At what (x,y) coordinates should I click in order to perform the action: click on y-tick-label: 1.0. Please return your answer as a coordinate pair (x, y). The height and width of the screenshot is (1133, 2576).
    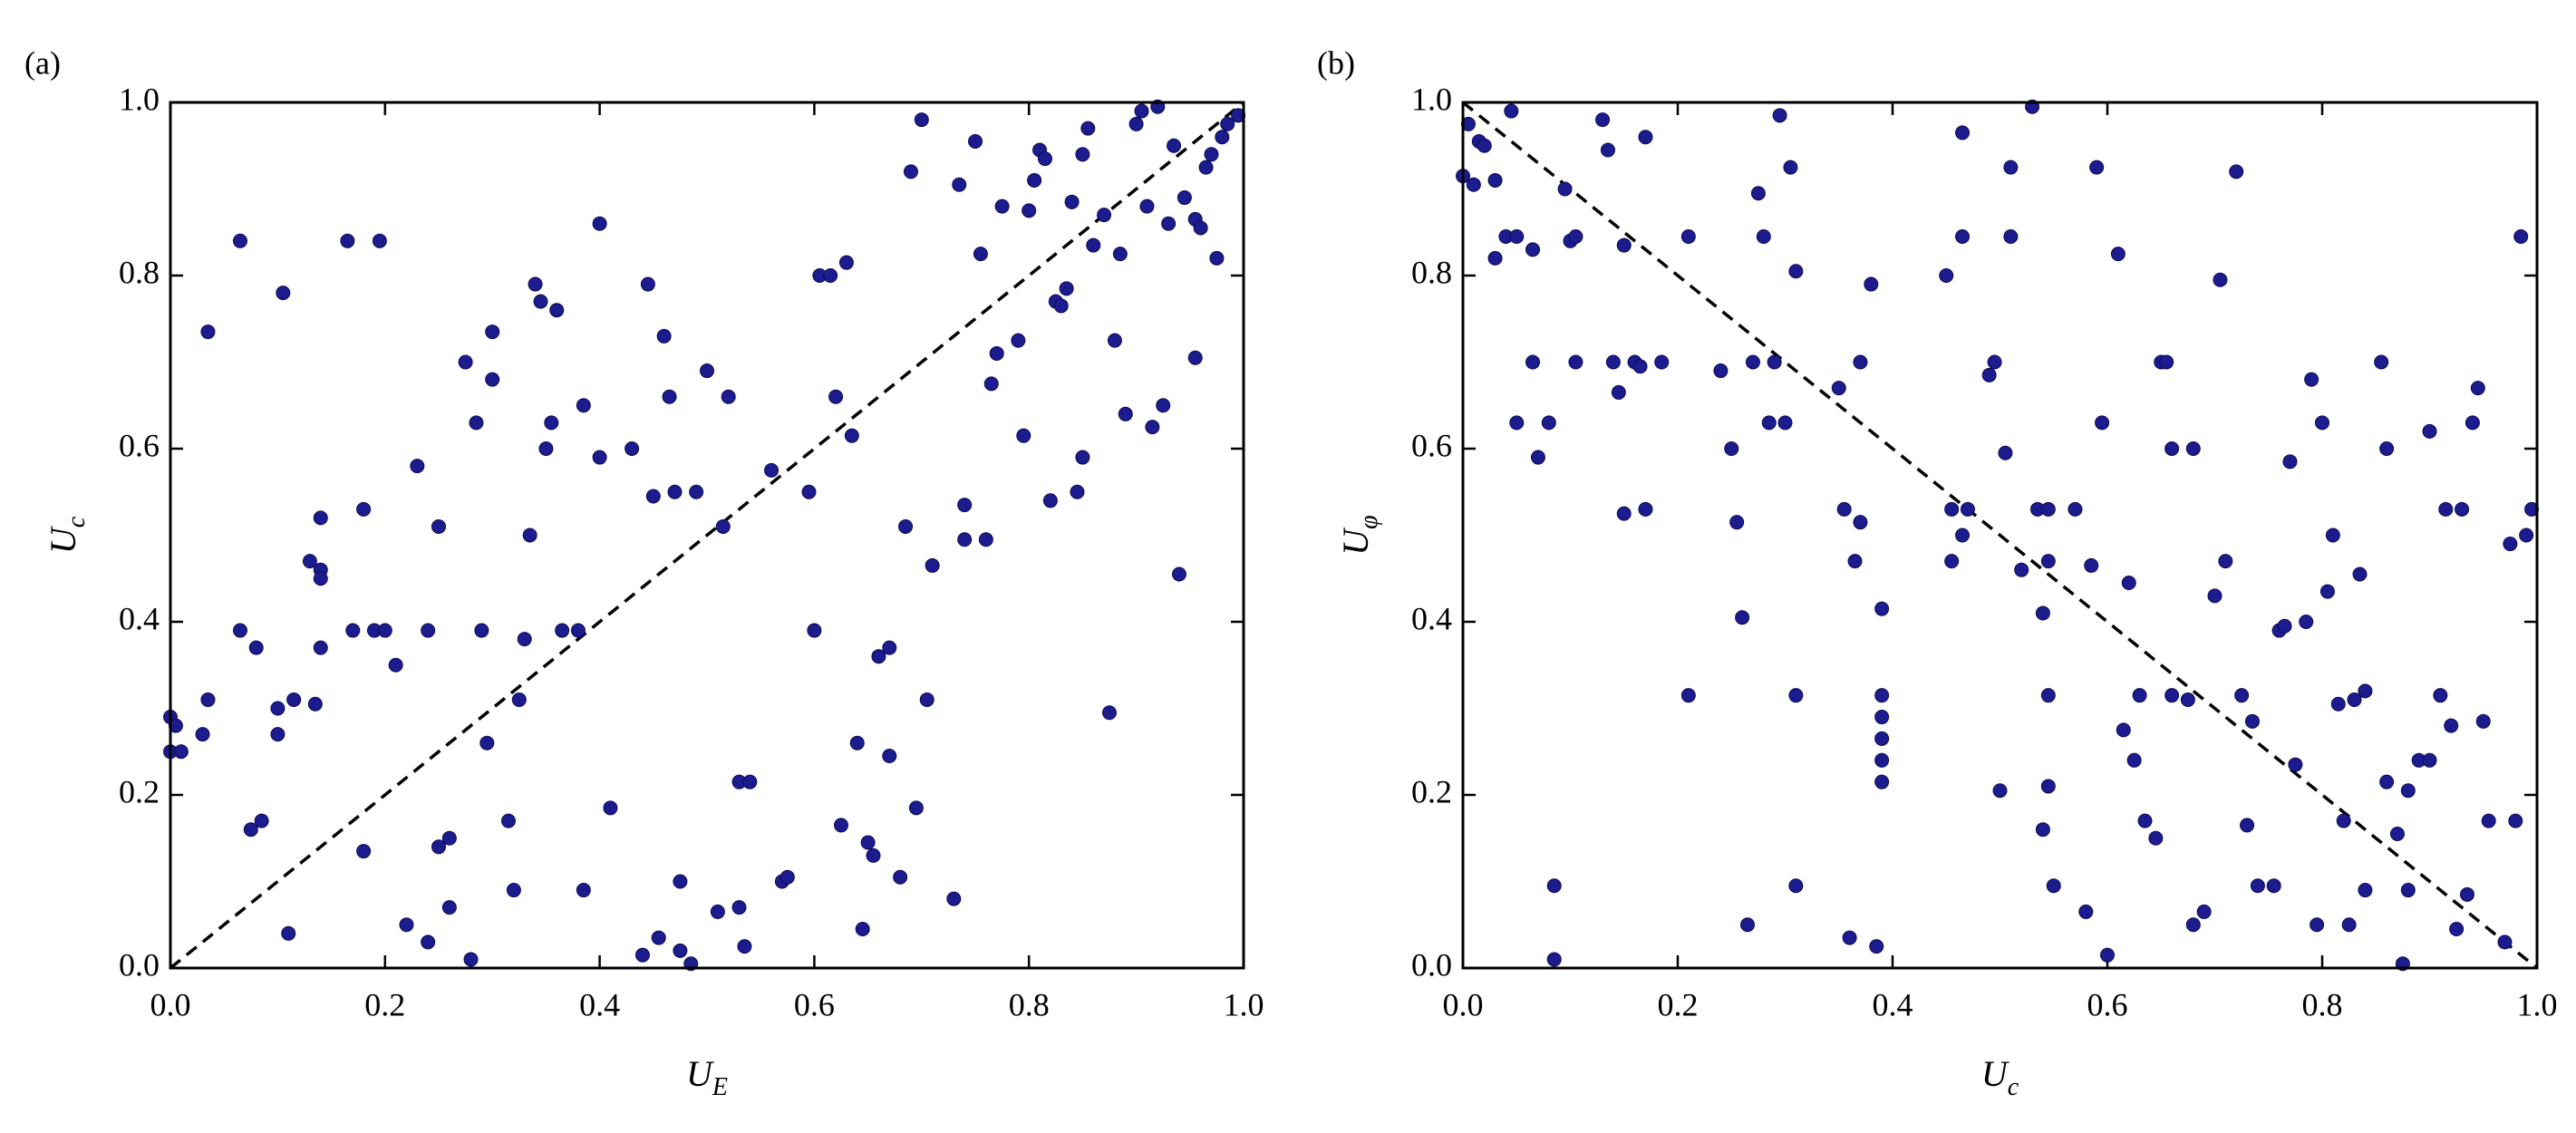
    Looking at the image, I should click on (139, 99).